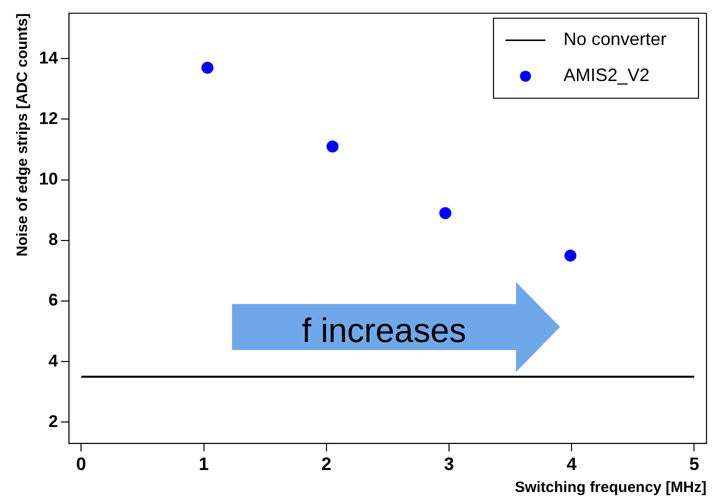  What do you see at coordinates (203, 464) in the screenshot?
I see `x-tick-label: 1` at bounding box center [203, 464].